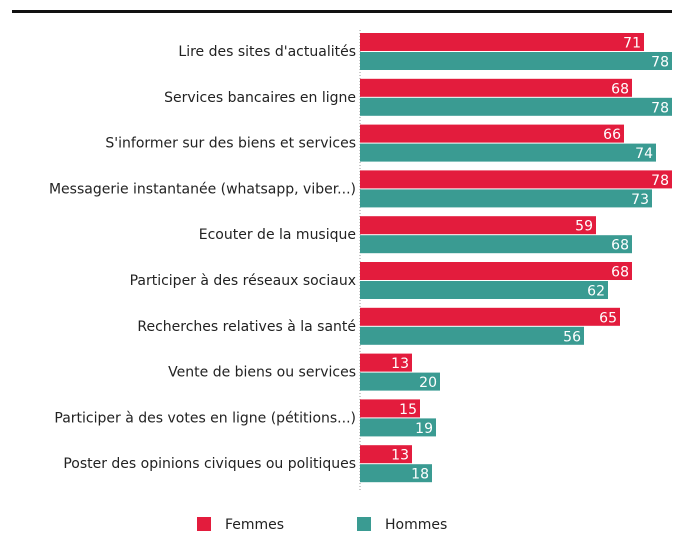 This screenshot has height=544, width=682. What do you see at coordinates (246, 327) in the screenshot?
I see `category-label: Recherches relatives à la santé` at bounding box center [246, 327].